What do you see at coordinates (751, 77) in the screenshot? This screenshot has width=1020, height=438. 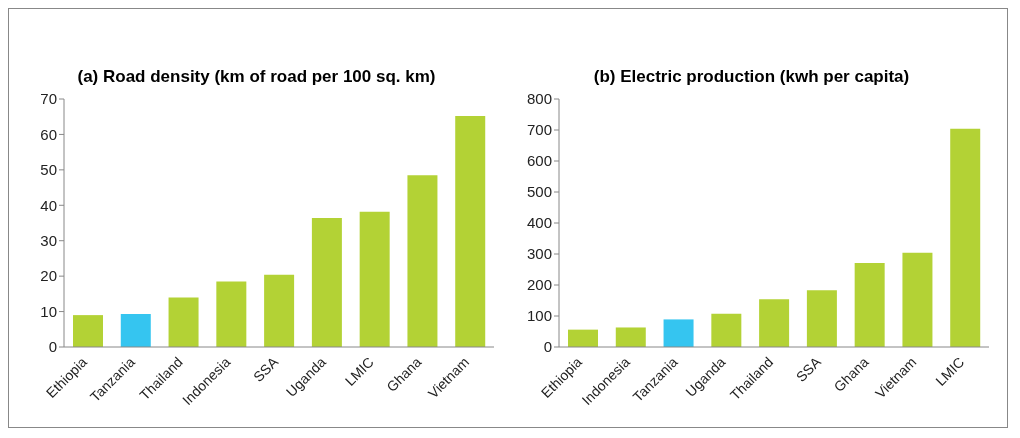 I see `chart-title: (b) Electric production (kwh per capita)` at bounding box center [751, 77].